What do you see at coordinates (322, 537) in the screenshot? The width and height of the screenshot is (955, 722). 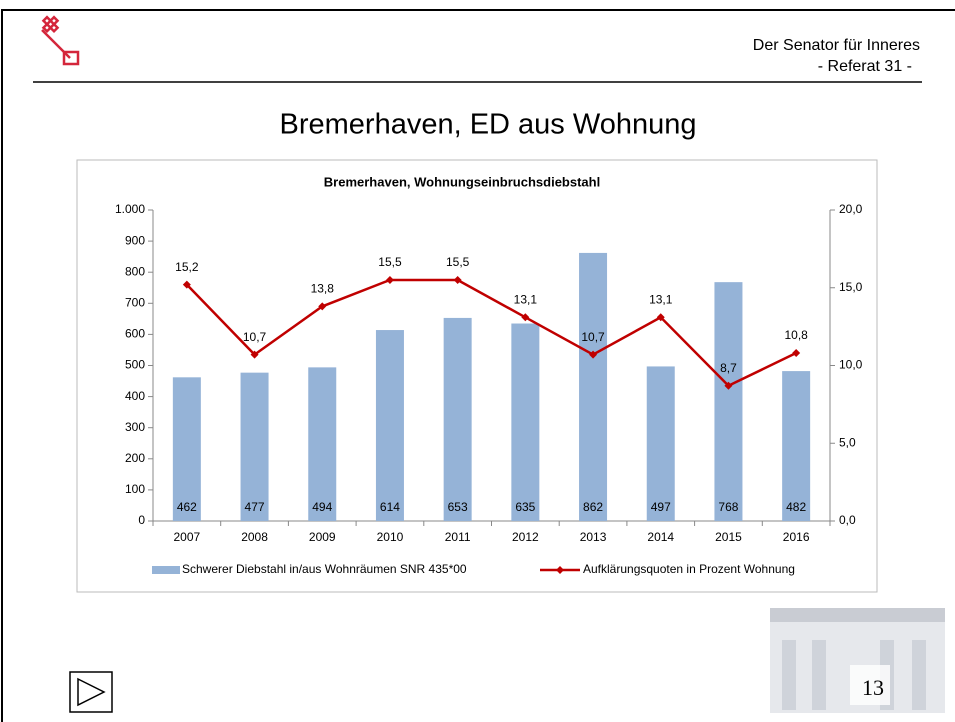 I see `x-tick-label: 2009` at bounding box center [322, 537].